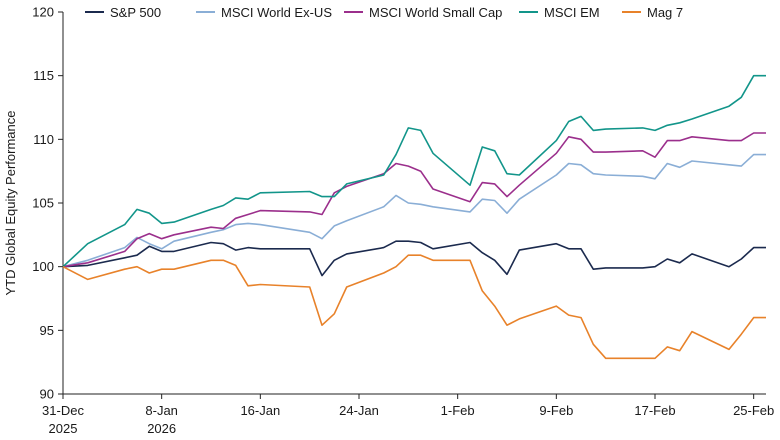 This screenshot has width=780, height=440. Describe the element at coordinates (665, 12) in the screenshot. I see `legend-label: Mag 7` at that location.